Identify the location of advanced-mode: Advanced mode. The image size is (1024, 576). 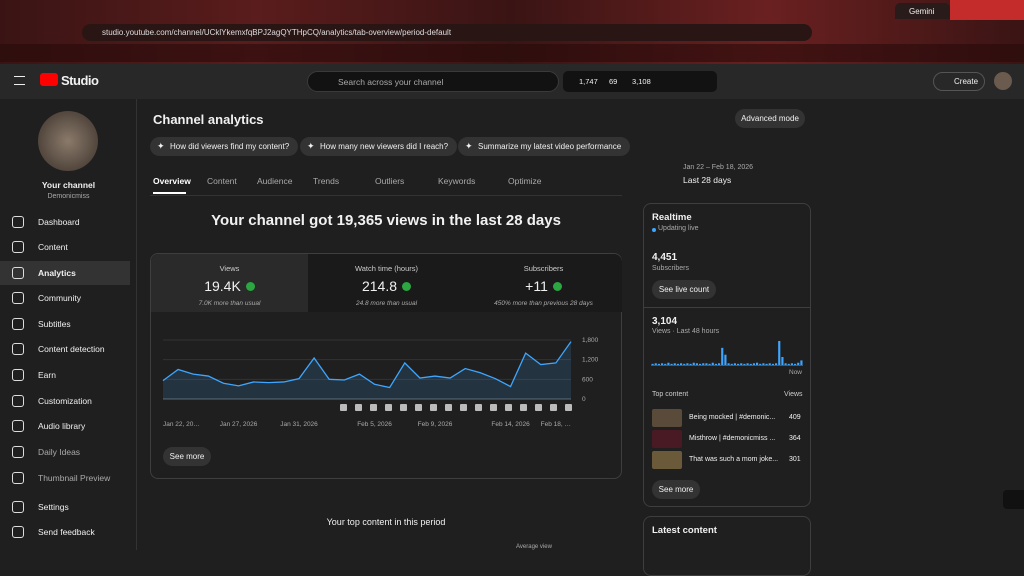
(770, 118).